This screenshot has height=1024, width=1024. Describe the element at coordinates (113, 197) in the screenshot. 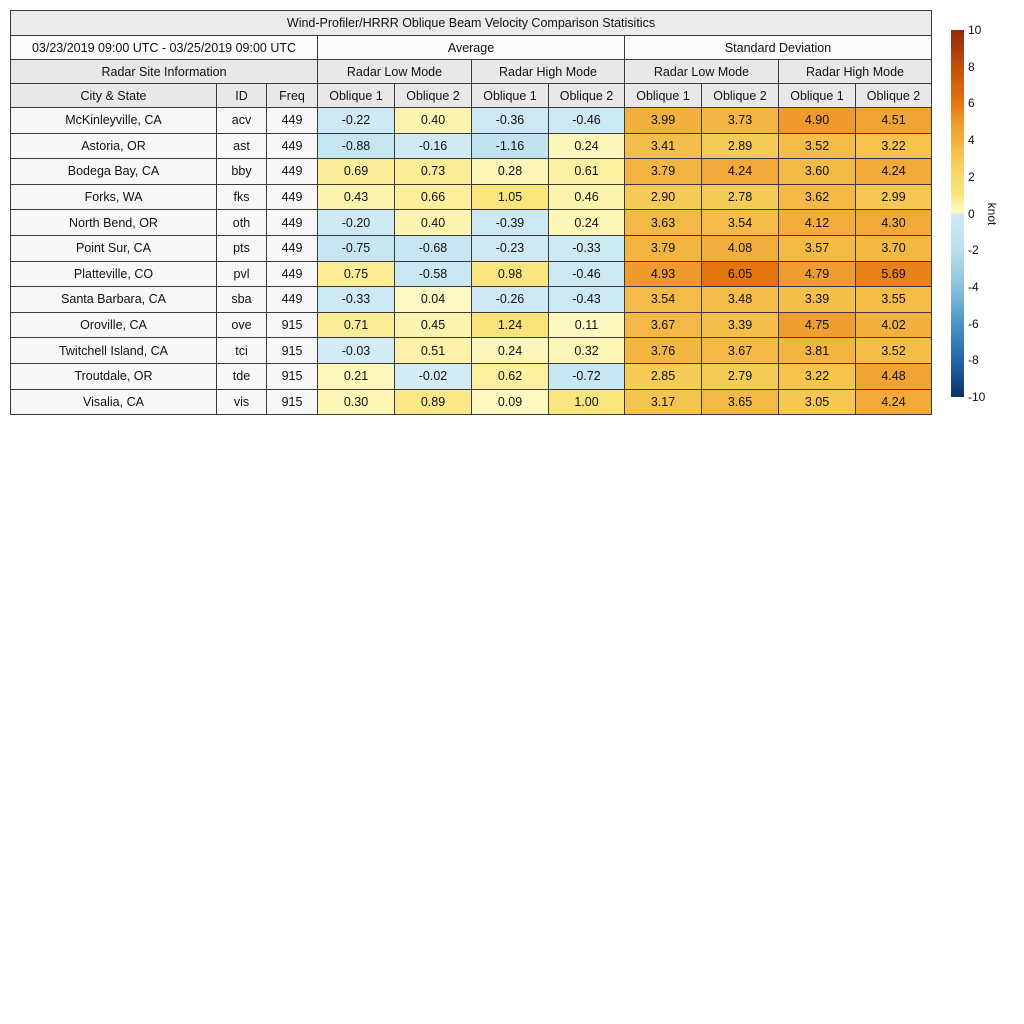

I see `city-state-cell: Forks, WA` at that location.